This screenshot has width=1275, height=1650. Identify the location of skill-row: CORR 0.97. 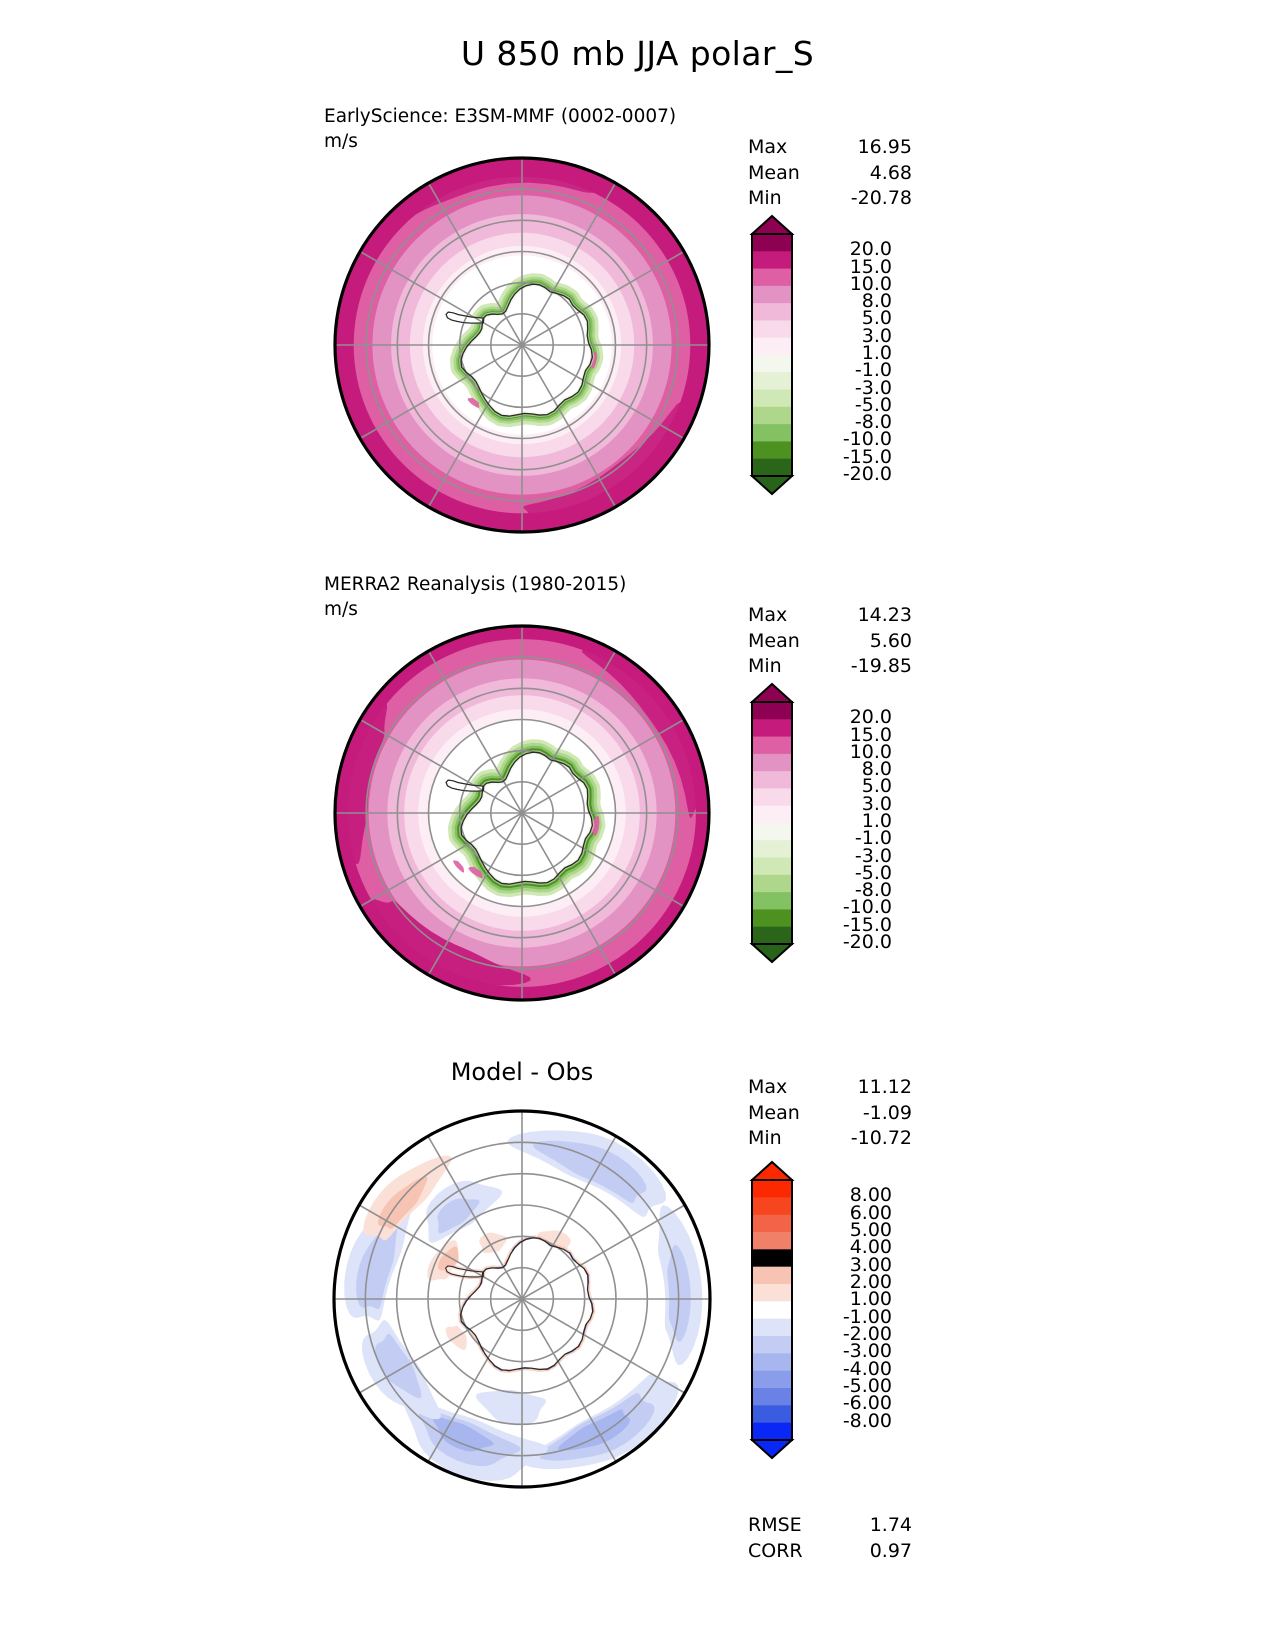
(830, 1552).